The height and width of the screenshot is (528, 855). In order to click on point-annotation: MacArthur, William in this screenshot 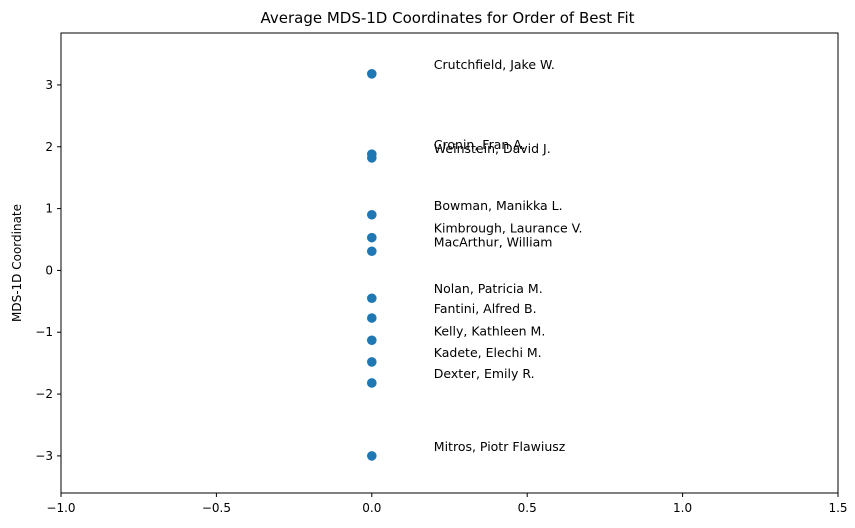, I will do `click(493, 241)`.